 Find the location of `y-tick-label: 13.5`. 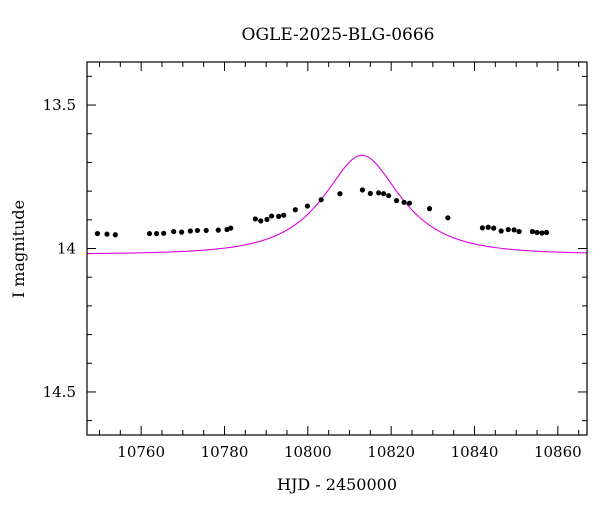

y-tick-label: 13.5 is located at coordinates (59, 105).